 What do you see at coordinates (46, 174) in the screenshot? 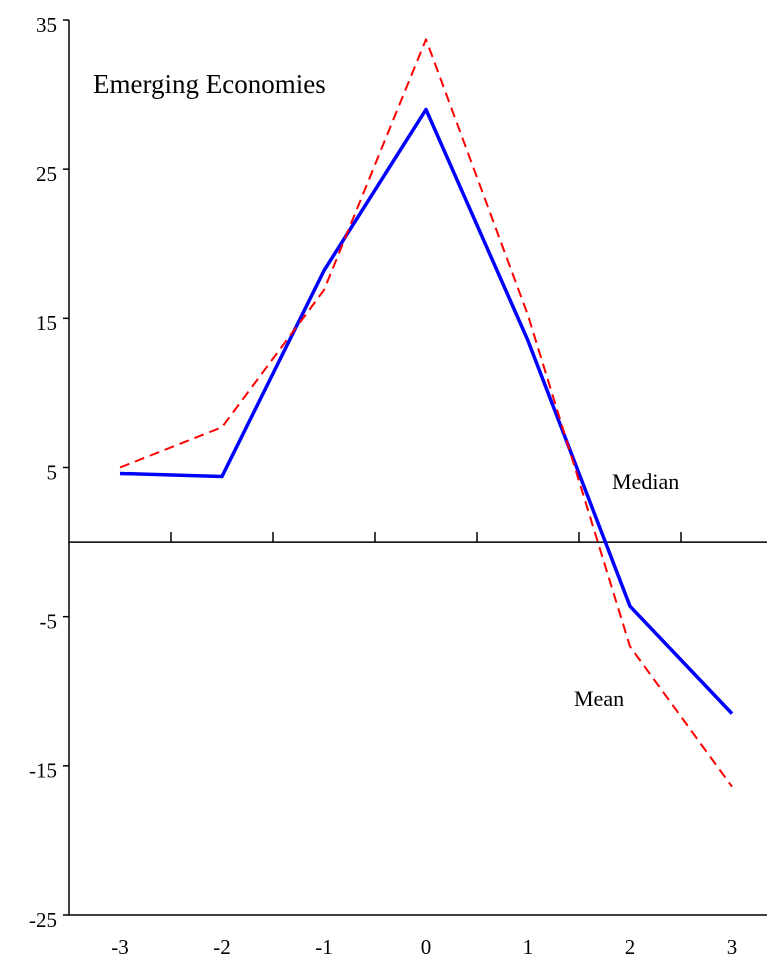
I see `y-tick-label: 25` at bounding box center [46, 174].